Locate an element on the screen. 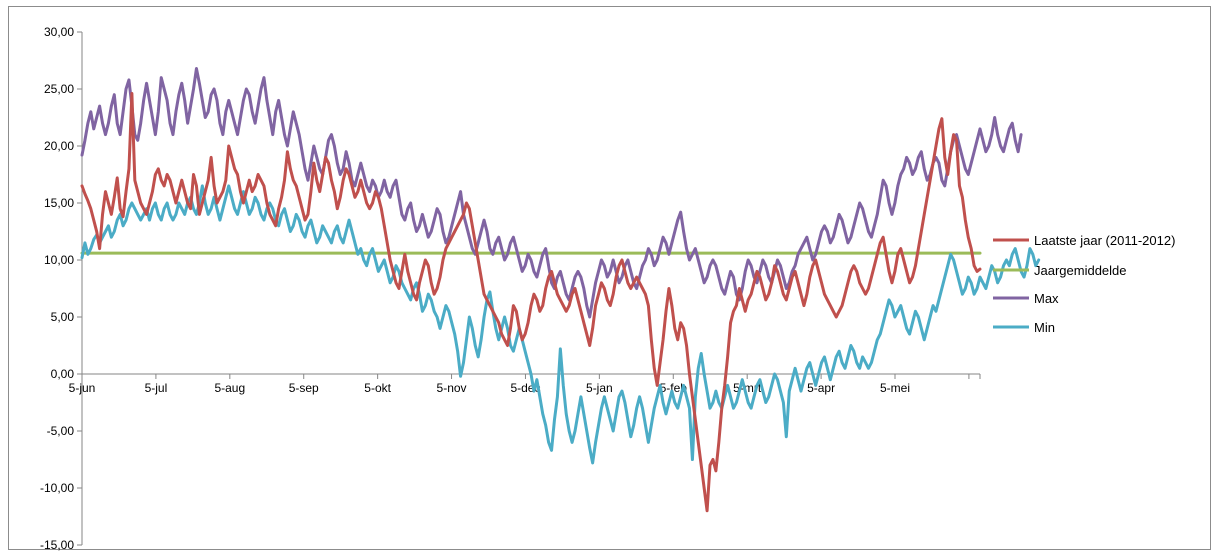 Image resolution: width=1220 pixels, height=556 pixels. y-tick-label: 5,00 is located at coordinates (63, 317).